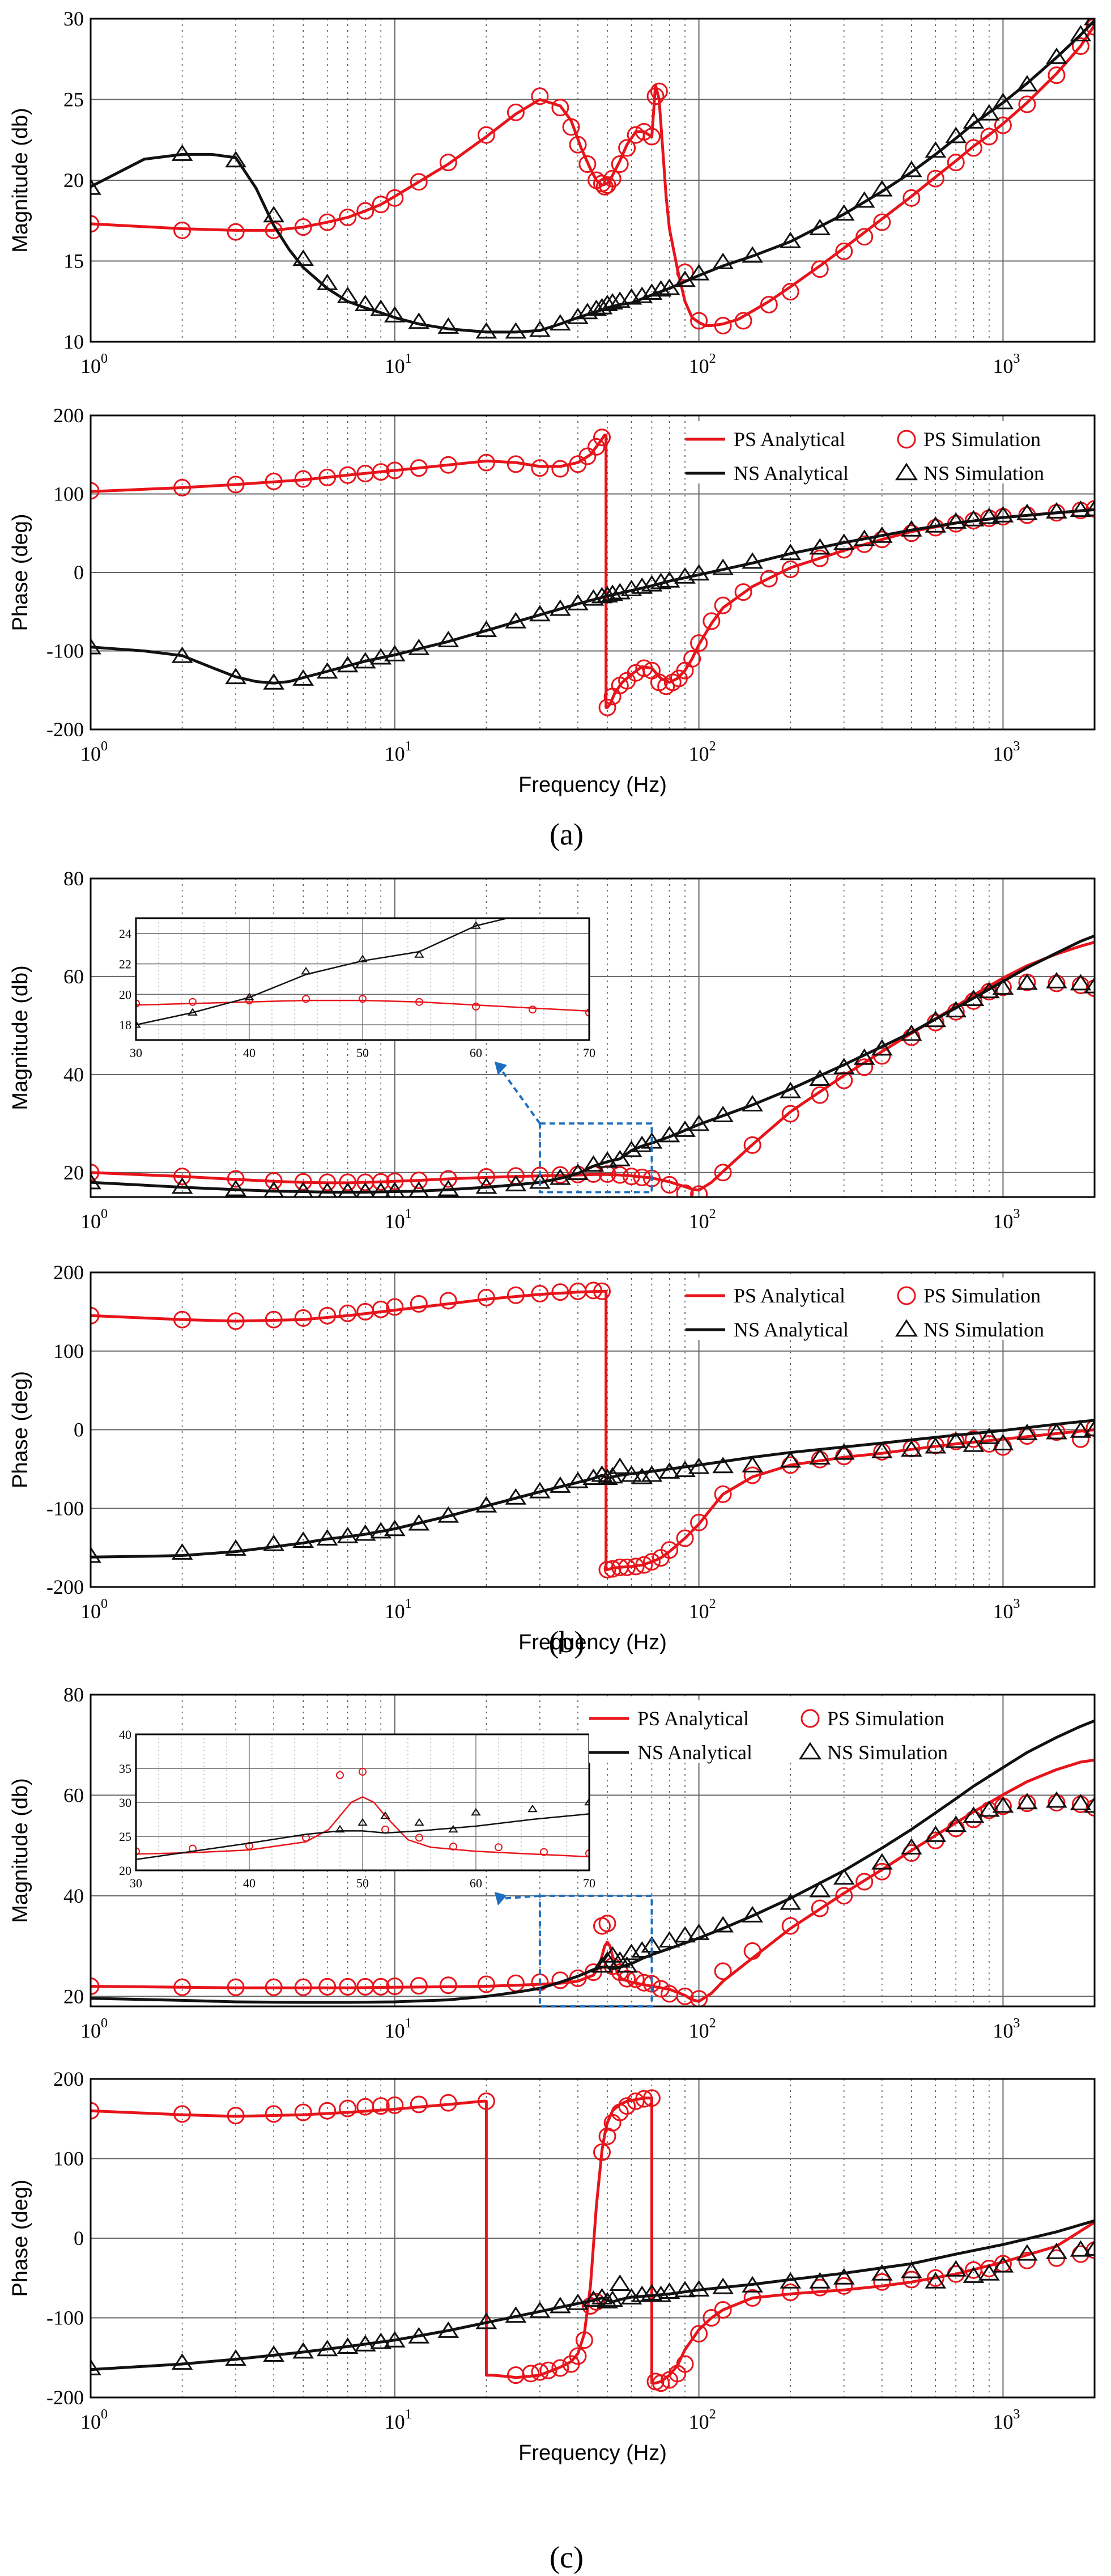 The width and height of the screenshot is (1111, 2576). What do you see at coordinates (104, 1604) in the screenshot?
I see `p3-xtick-exp: 0` at bounding box center [104, 1604].